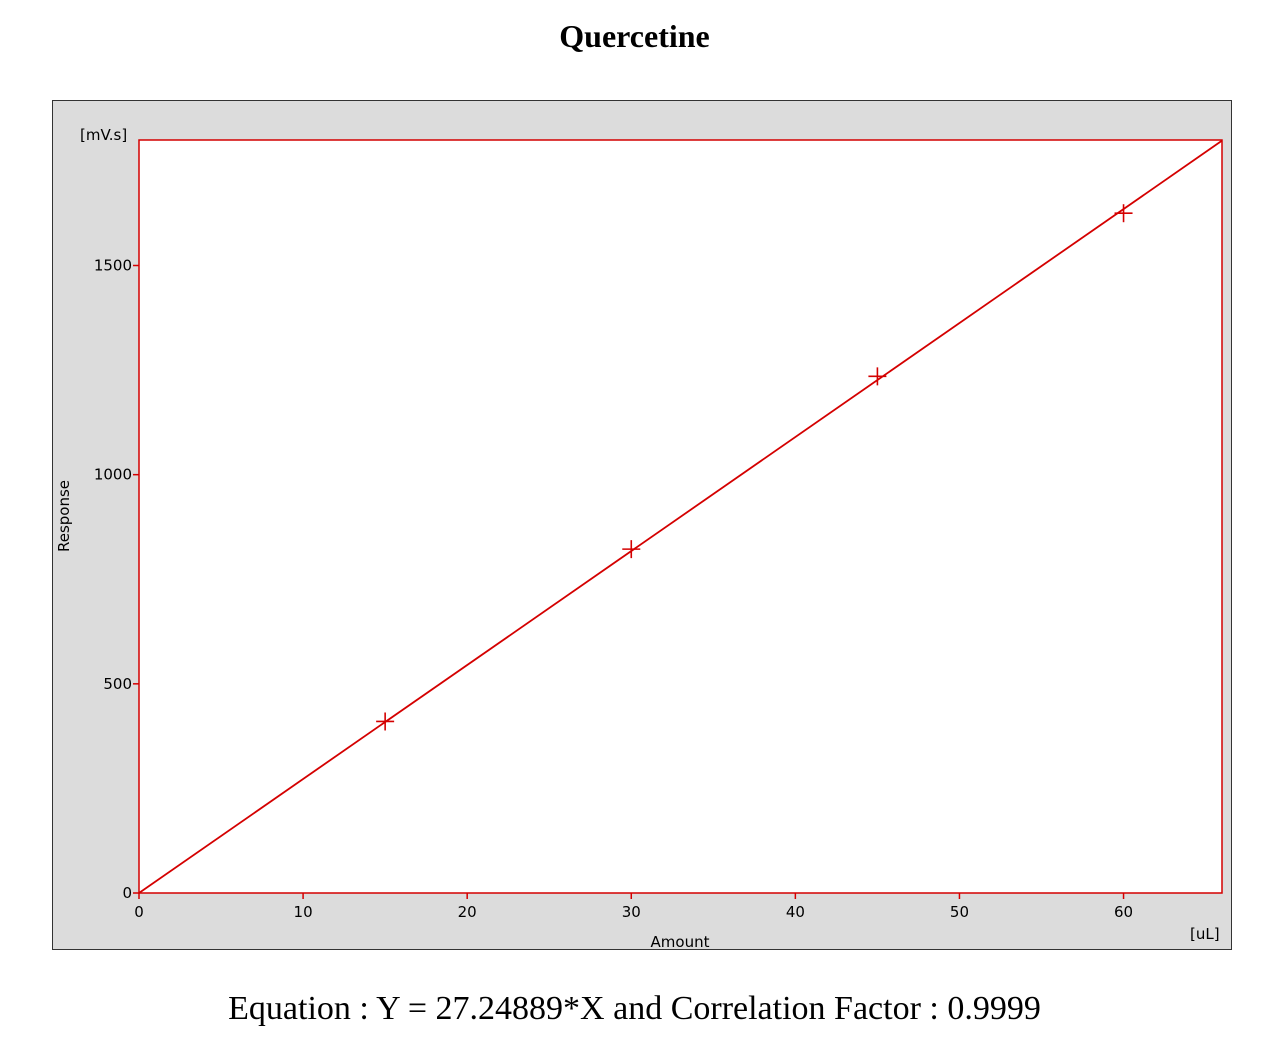 This screenshot has height=1045, width=1269. What do you see at coordinates (113, 475) in the screenshot?
I see `y-tick-label: 1000` at bounding box center [113, 475].